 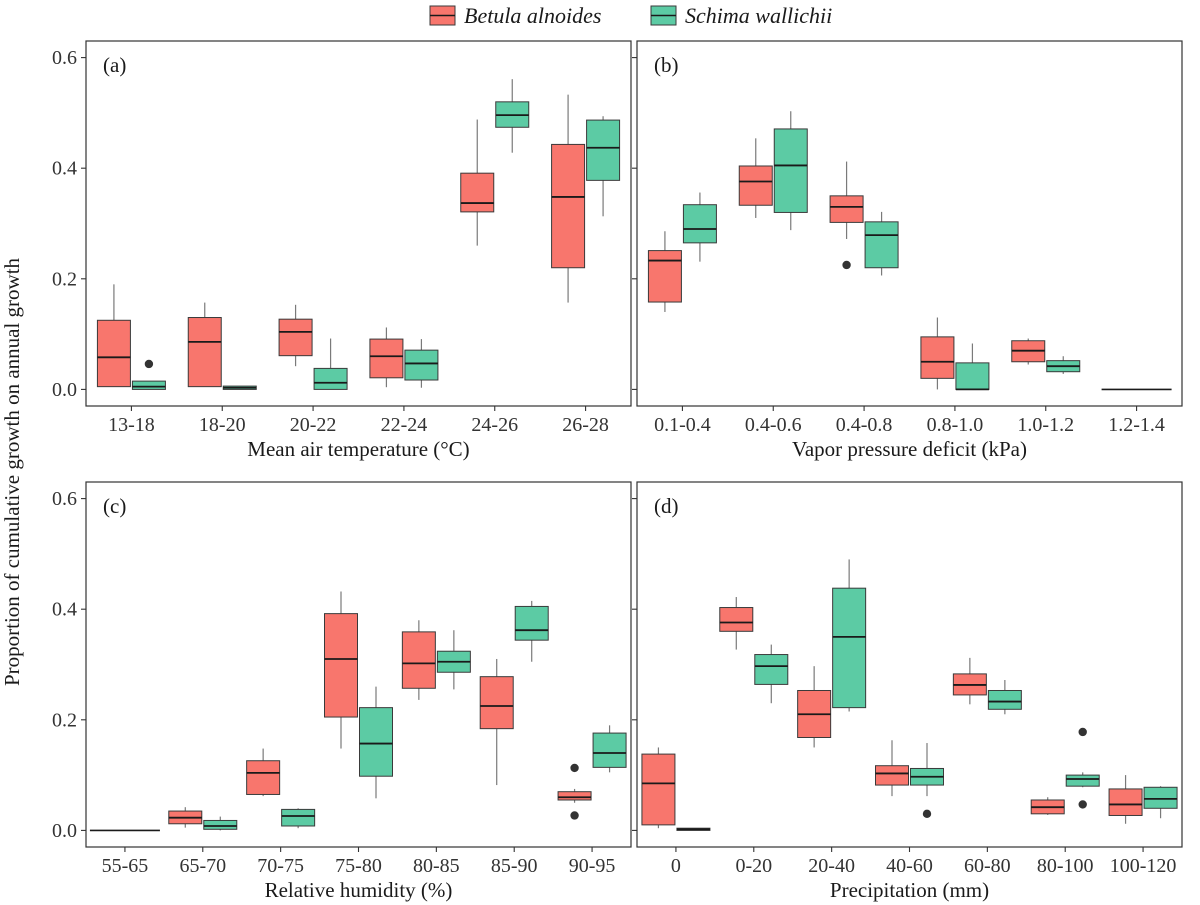 I want to click on x-tick-label: 13-18, so click(x=131, y=425).